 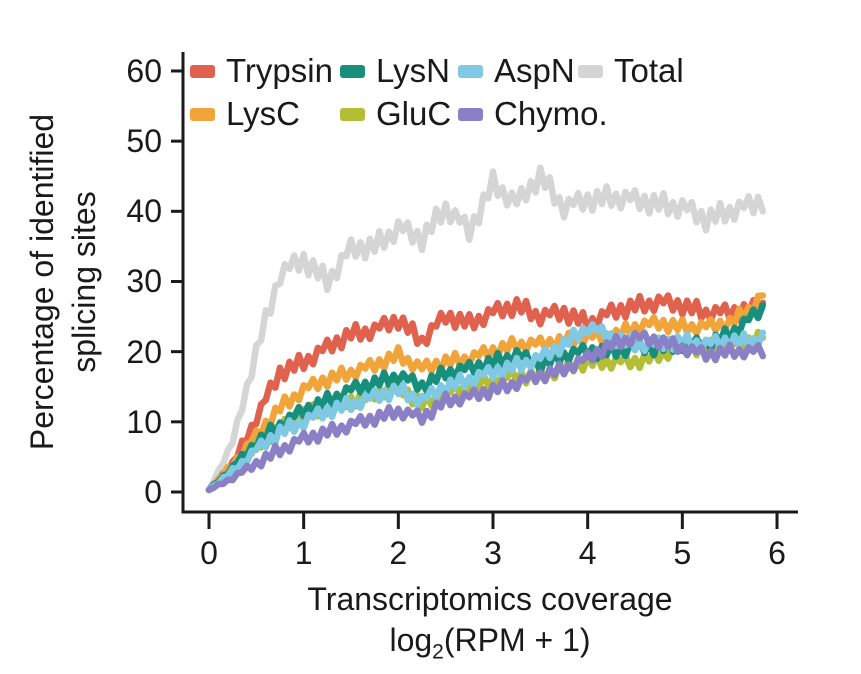 I want to click on x-axis-subtitle: log2(RPM + 1), so click(x=490, y=646).